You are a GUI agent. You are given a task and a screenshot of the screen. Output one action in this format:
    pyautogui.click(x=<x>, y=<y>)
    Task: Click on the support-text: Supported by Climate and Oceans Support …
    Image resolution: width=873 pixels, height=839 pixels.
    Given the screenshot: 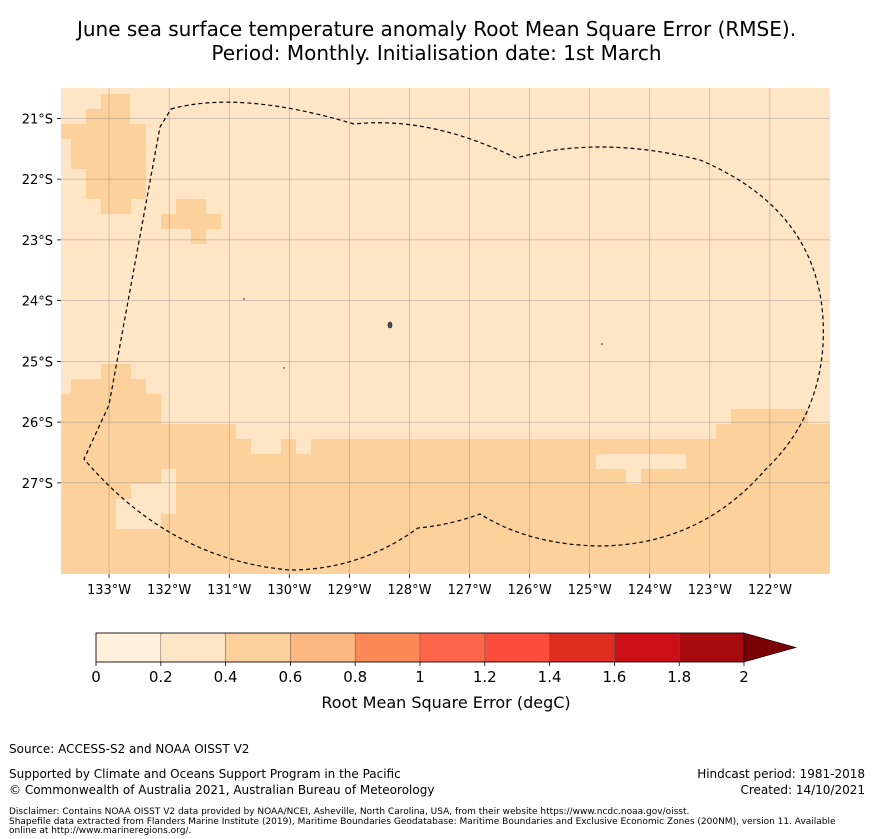 What is the action you would take?
    pyautogui.click(x=205, y=774)
    